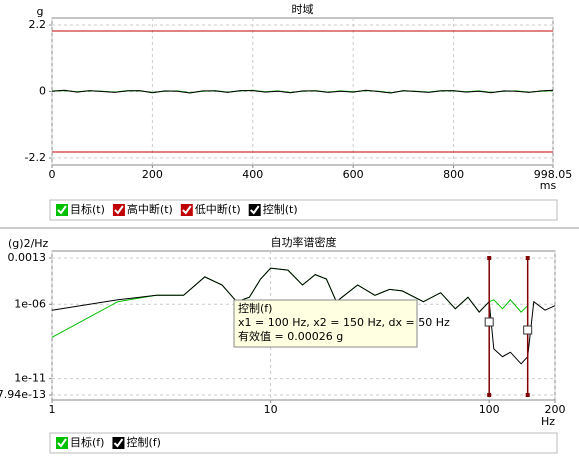  Describe the element at coordinates (27, 257) in the screenshot. I see `y-tick-label: 0.0013` at that location.